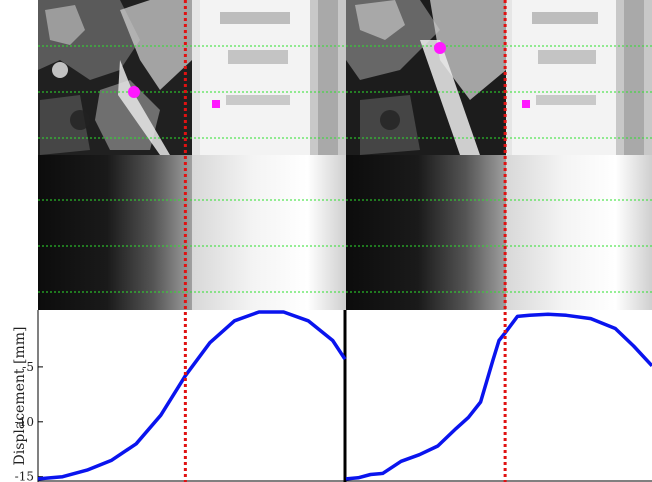 The width and height of the screenshot is (652, 482). What do you see at coordinates (426, 77) in the screenshot?
I see `image-panel-right` at bounding box center [426, 77].